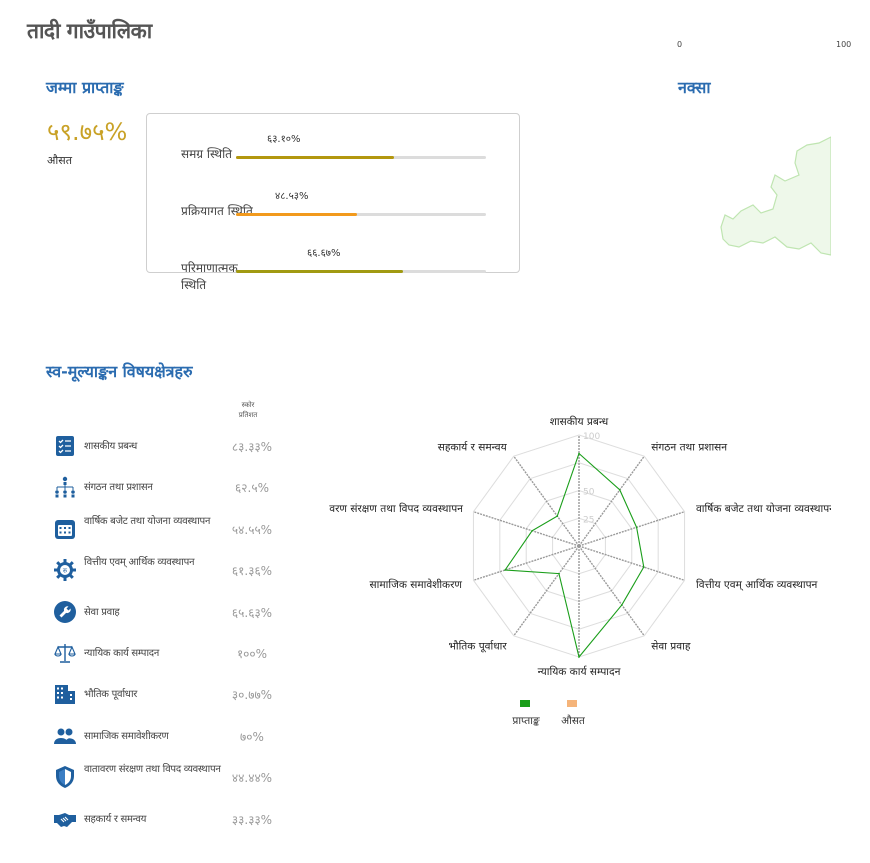 The width and height of the screenshot is (870, 863). Describe the element at coordinates (170, 652) in the screenshot. I see `area-list-item: न्यायिक कार्य सम्पादन १००%` at that location.